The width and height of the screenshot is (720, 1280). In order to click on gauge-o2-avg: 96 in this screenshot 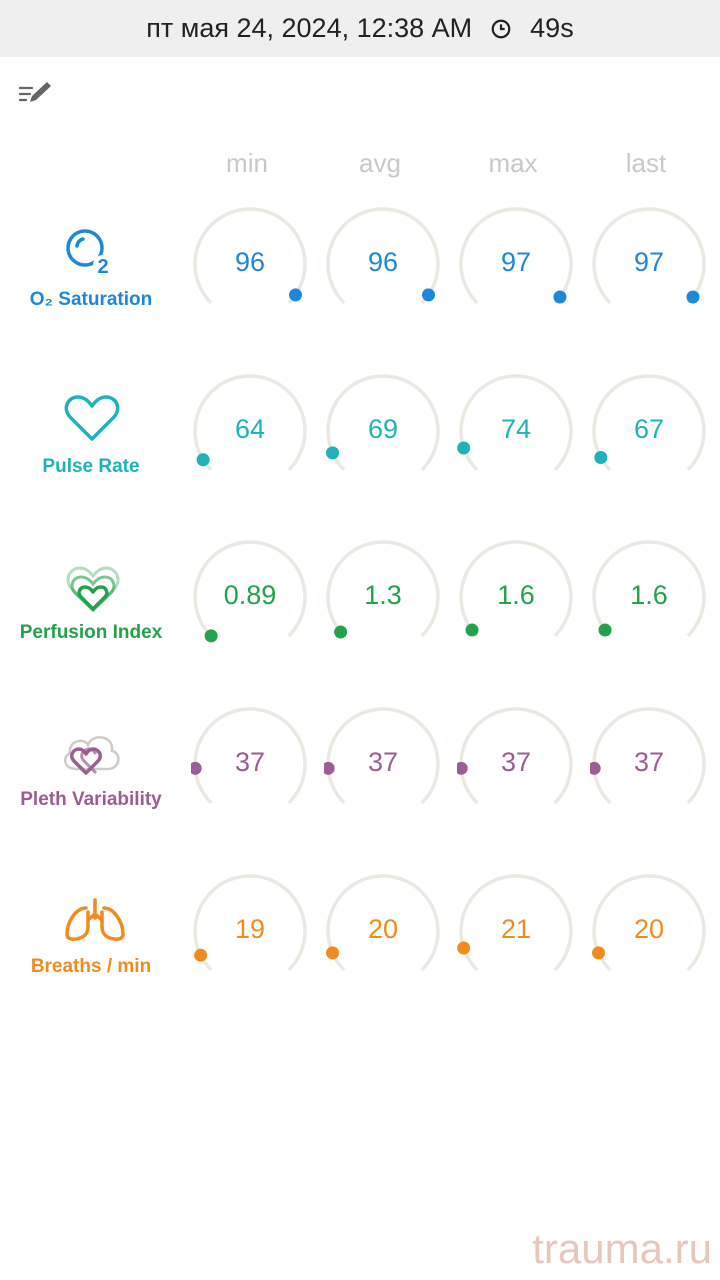, I will do `click(388, 260)`.